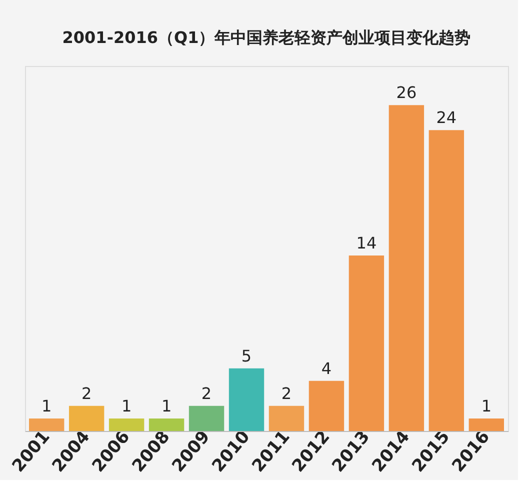 The height and width of the screenshot is (494, 523). What do you see at coordinates (266, 37) in the screenshot?
I see `chart-title: 2001-2016（Q1）年中国养老轻资产创业项目变化趋势` at bounding box center [266, 37].